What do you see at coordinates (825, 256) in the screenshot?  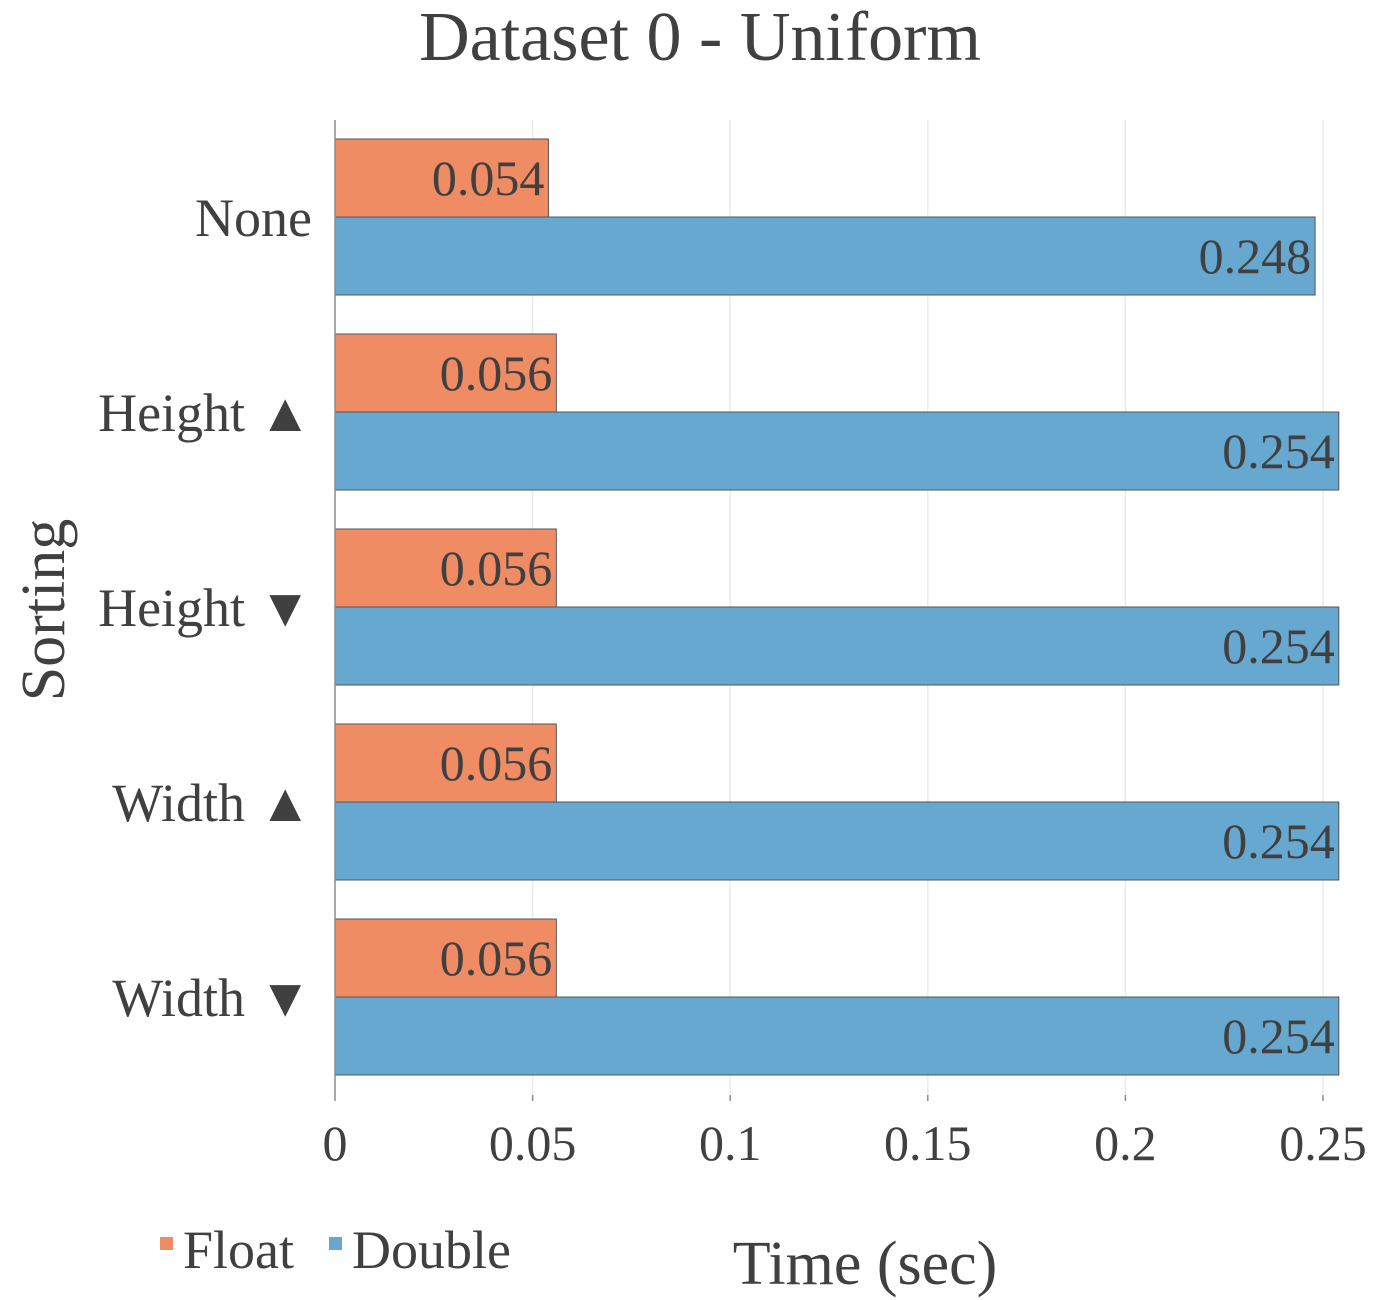 I see `bar-double-none` at bounding box center [825, 256].